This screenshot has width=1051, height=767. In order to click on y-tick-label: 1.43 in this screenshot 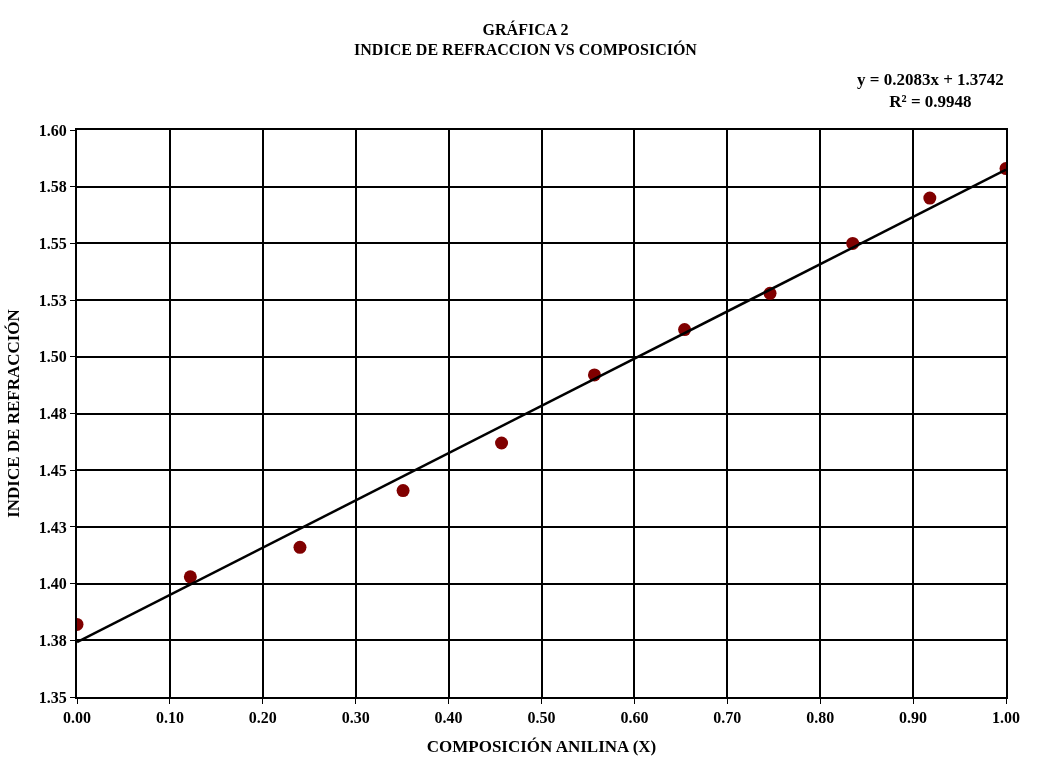, I will do `click(52, 527)`.